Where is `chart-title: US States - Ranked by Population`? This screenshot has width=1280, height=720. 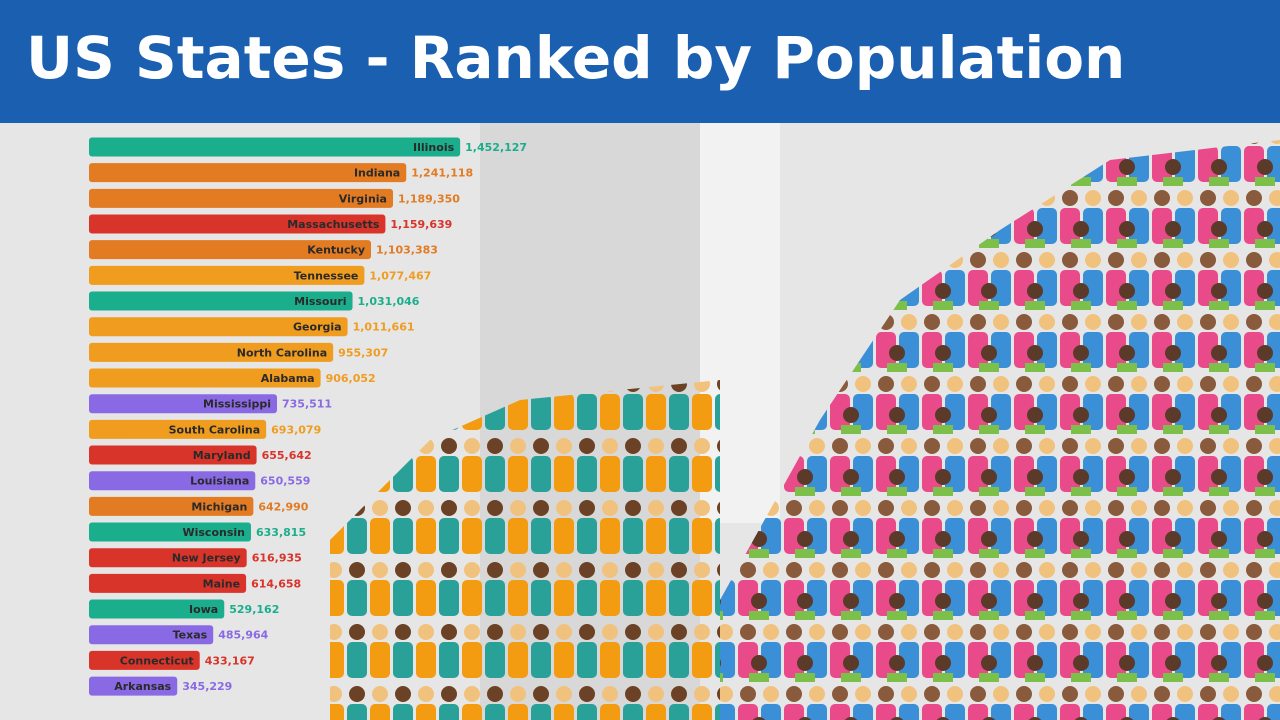
chart-title: US States - Ranked by Population is located at coordinates (575, 58).